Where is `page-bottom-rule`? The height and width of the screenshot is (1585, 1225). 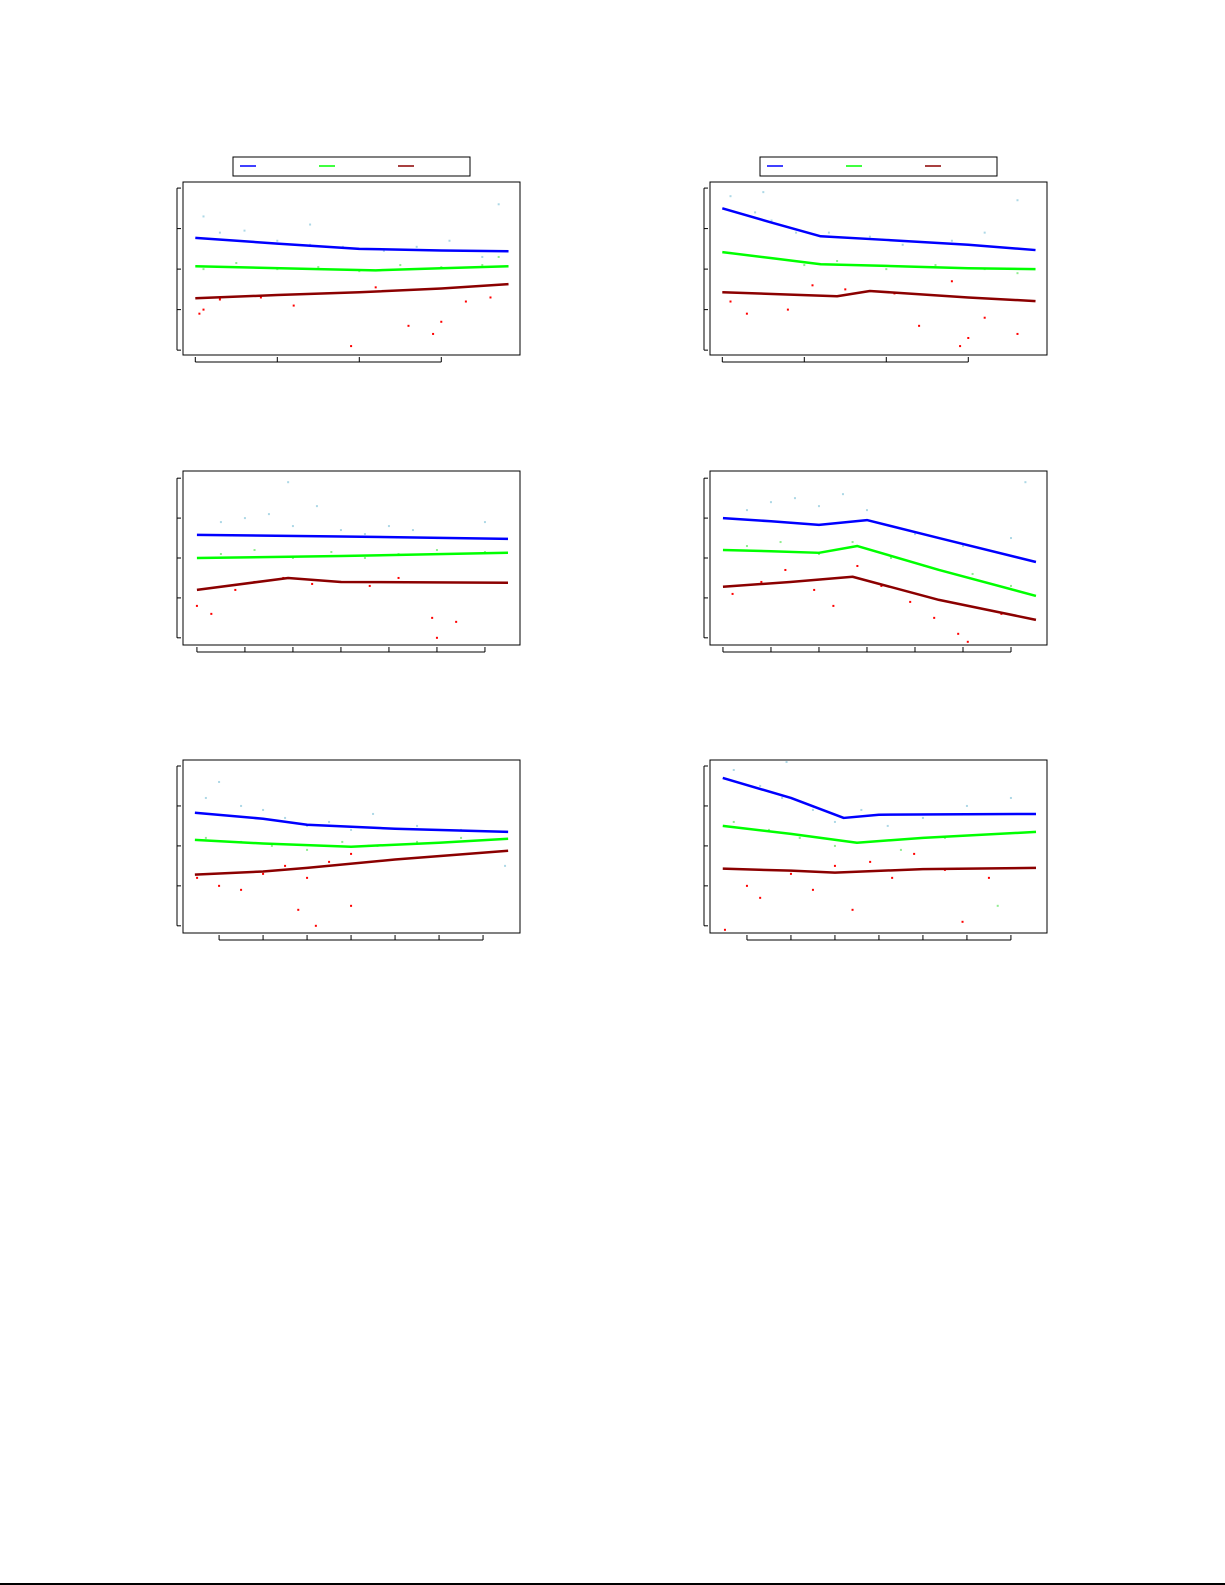
page-bottom-rule is located at coordinates (612, 1584).